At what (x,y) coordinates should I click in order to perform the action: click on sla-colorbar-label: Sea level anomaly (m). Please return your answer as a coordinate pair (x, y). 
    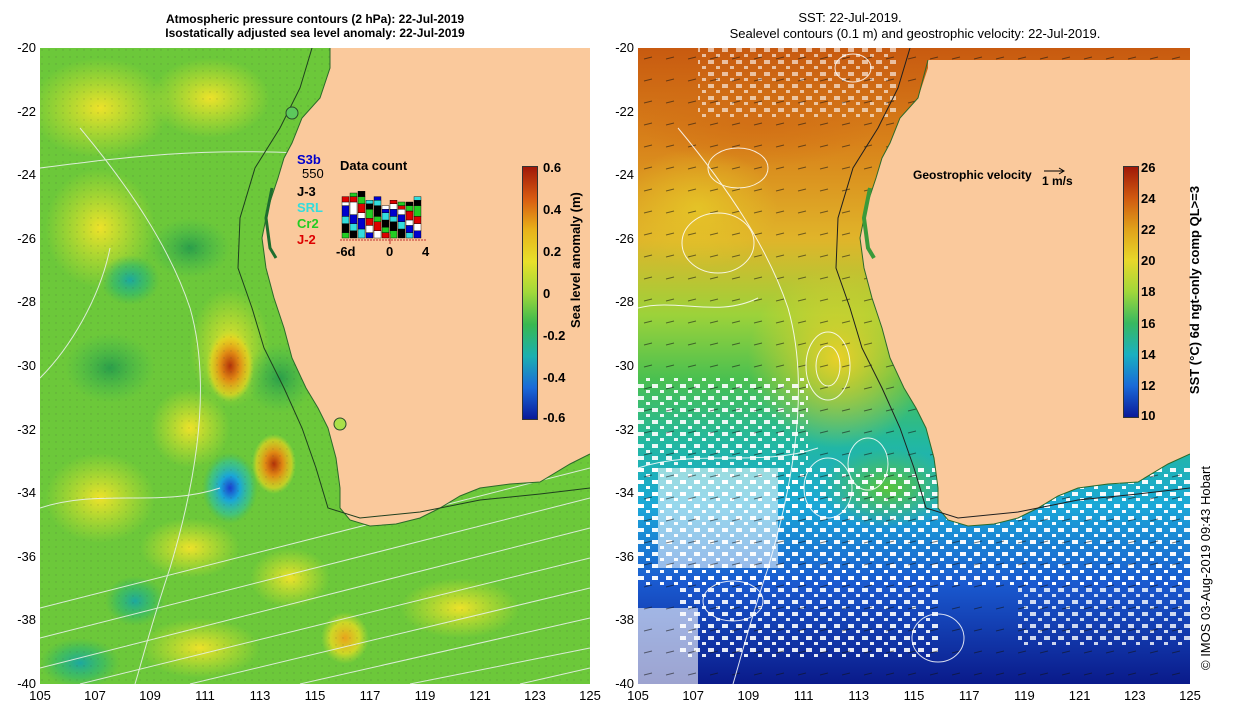
    Looking at the image, I should click on (575, 260).